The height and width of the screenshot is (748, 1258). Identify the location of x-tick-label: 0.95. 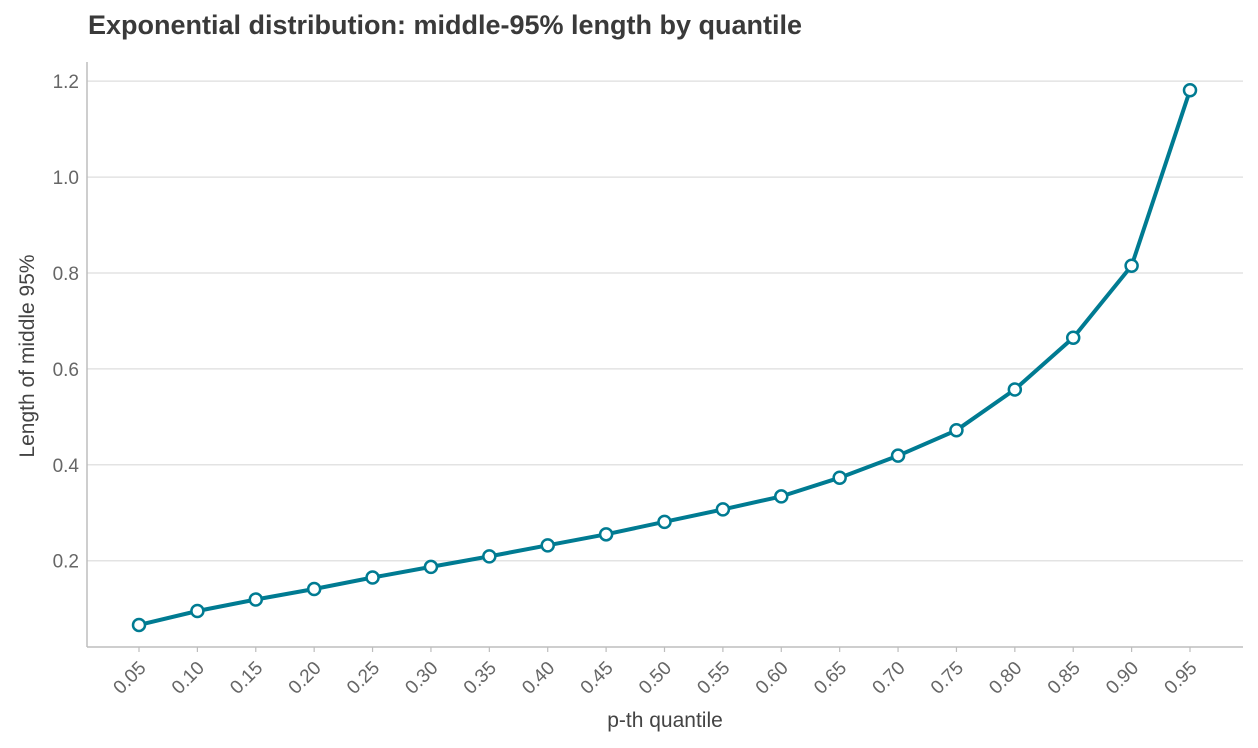
(1181, 678).